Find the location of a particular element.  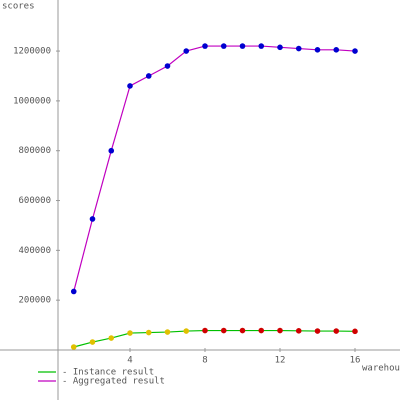

x-axis-label: warehouses is located at coordinates (381, 369).